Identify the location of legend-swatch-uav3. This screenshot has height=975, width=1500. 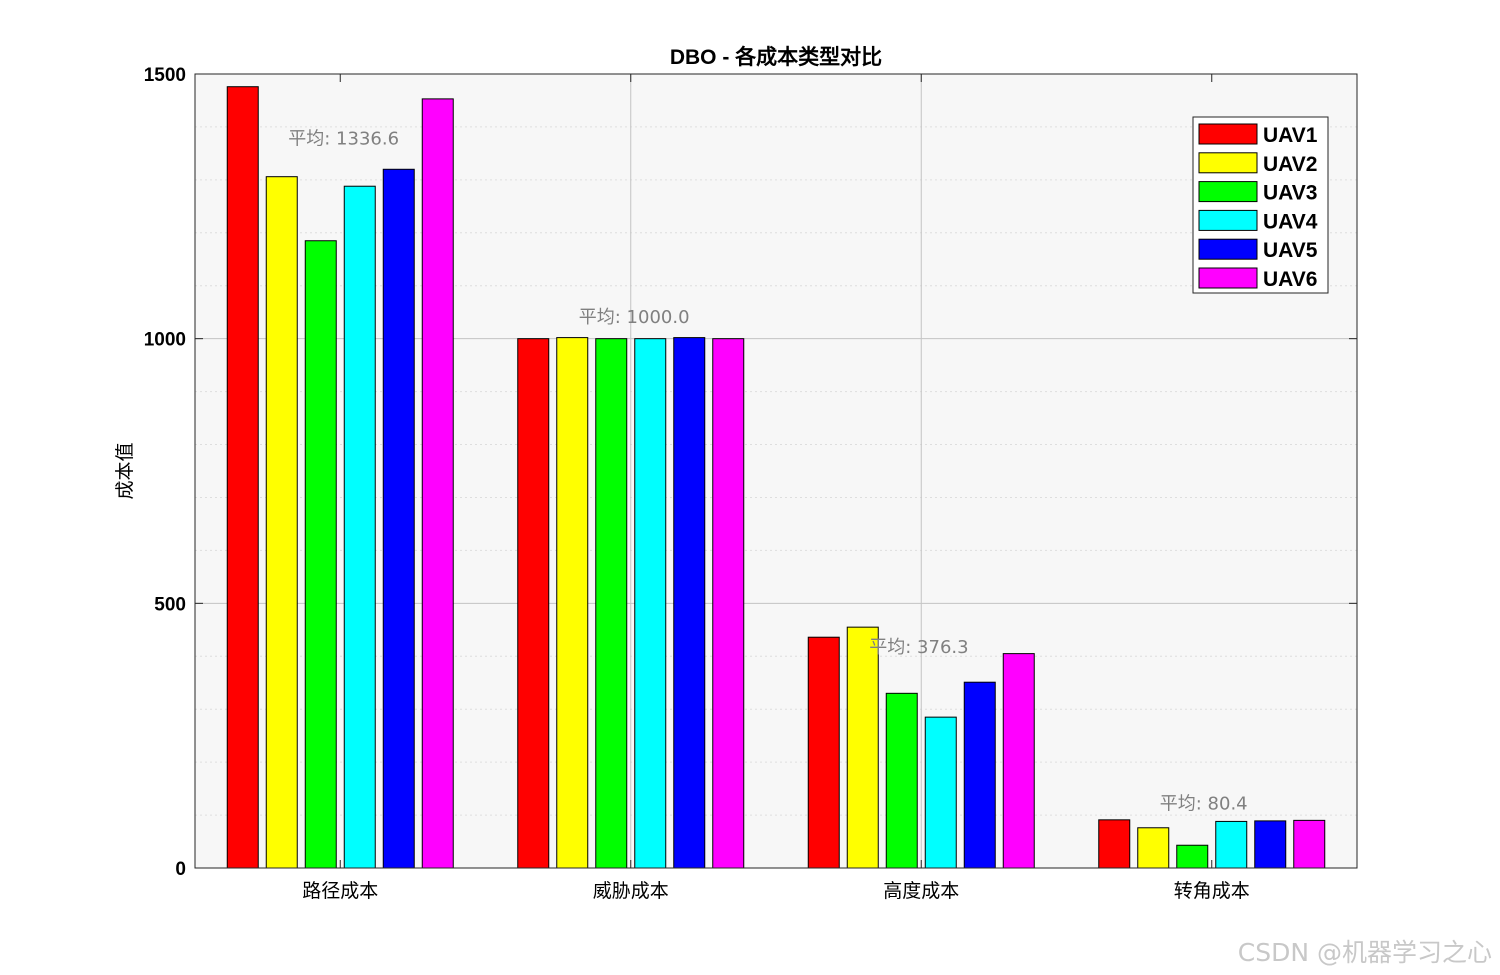
(1228, 192).